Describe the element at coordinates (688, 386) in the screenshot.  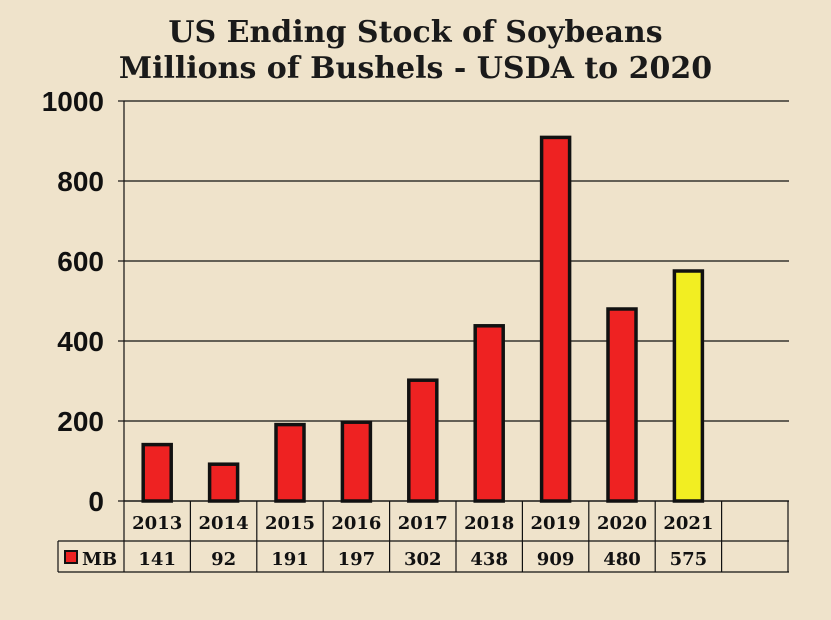
I see `bar-2021` at that location.